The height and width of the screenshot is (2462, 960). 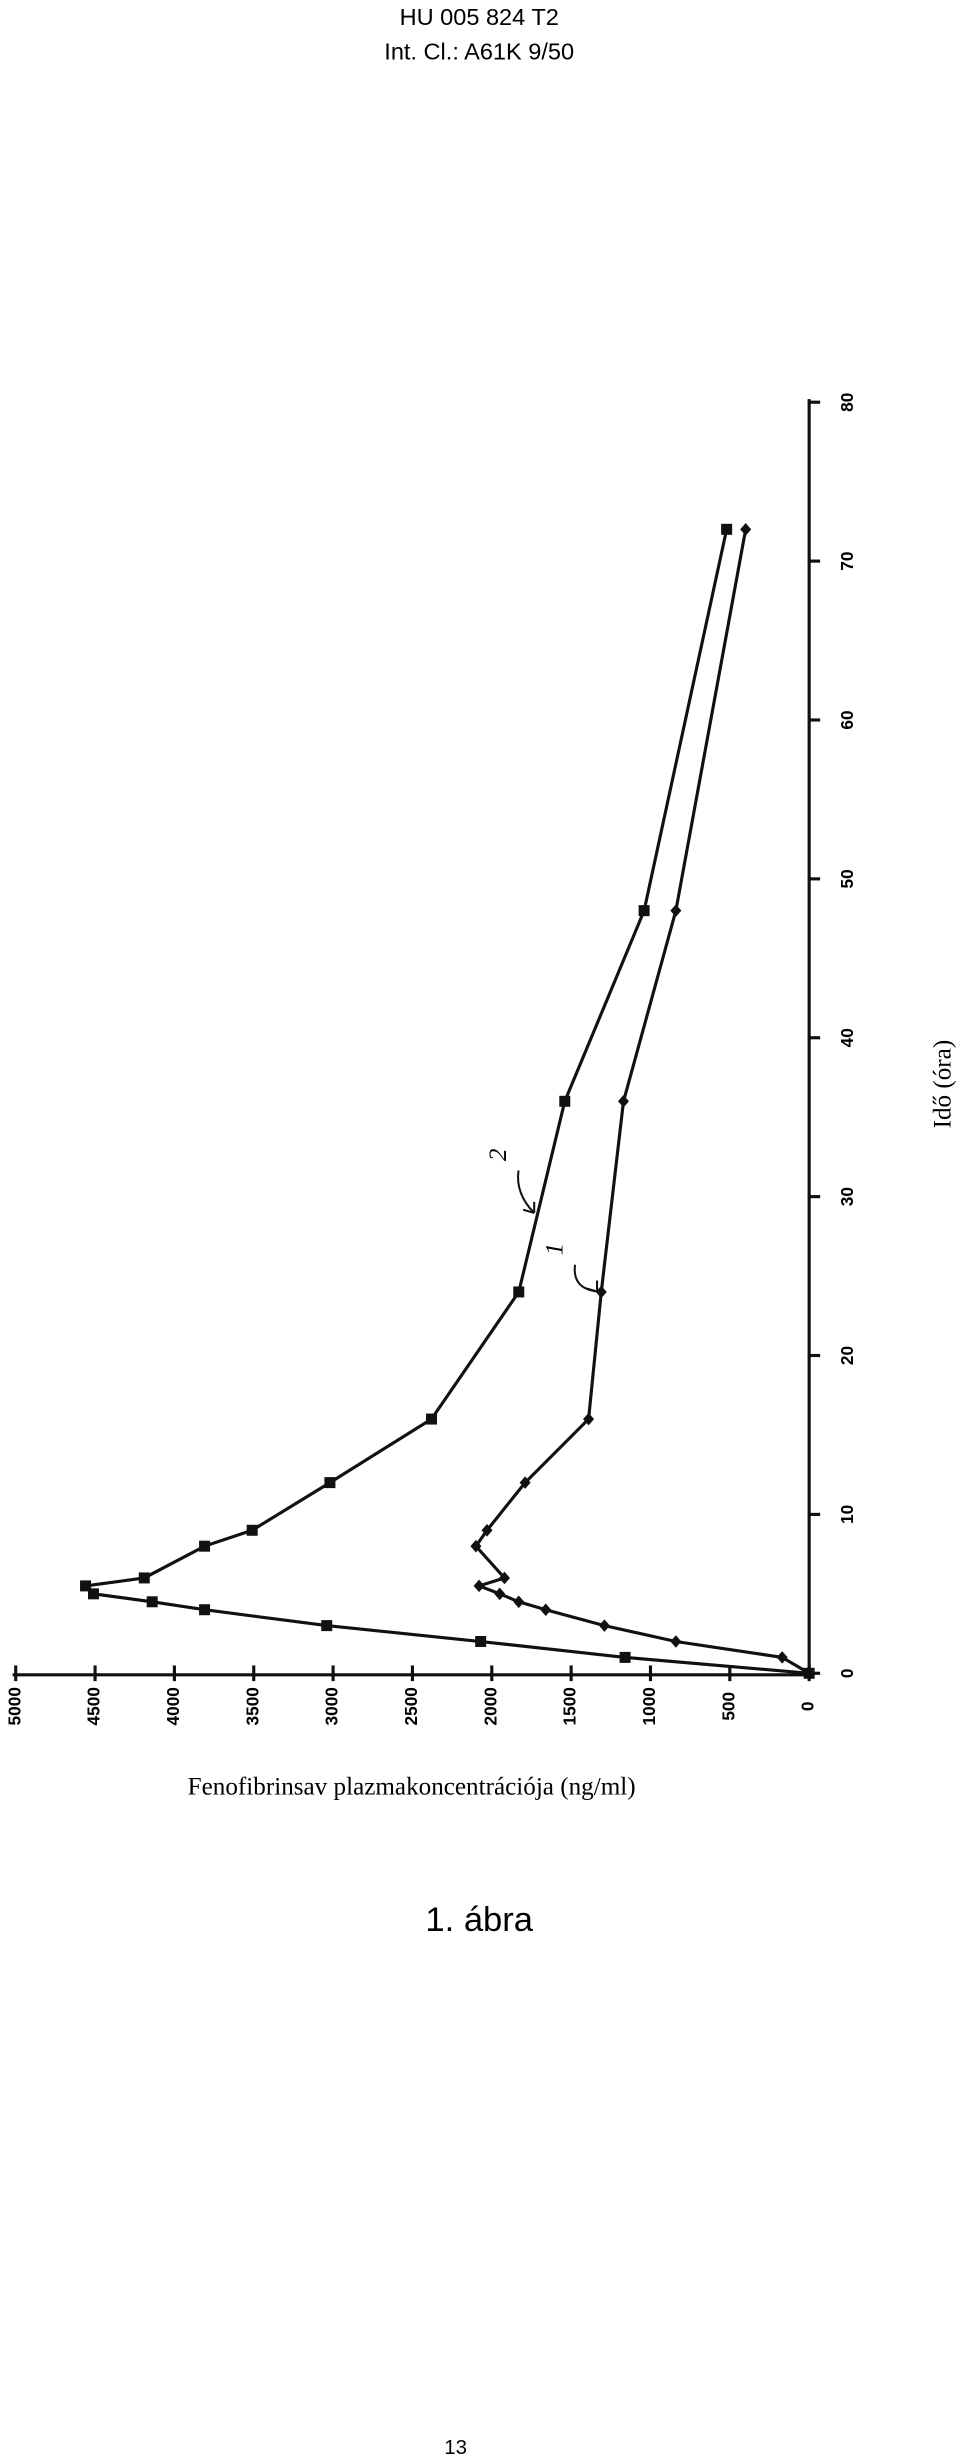 I want to click on x-tick-label: 50, so click(x=847, y=878).